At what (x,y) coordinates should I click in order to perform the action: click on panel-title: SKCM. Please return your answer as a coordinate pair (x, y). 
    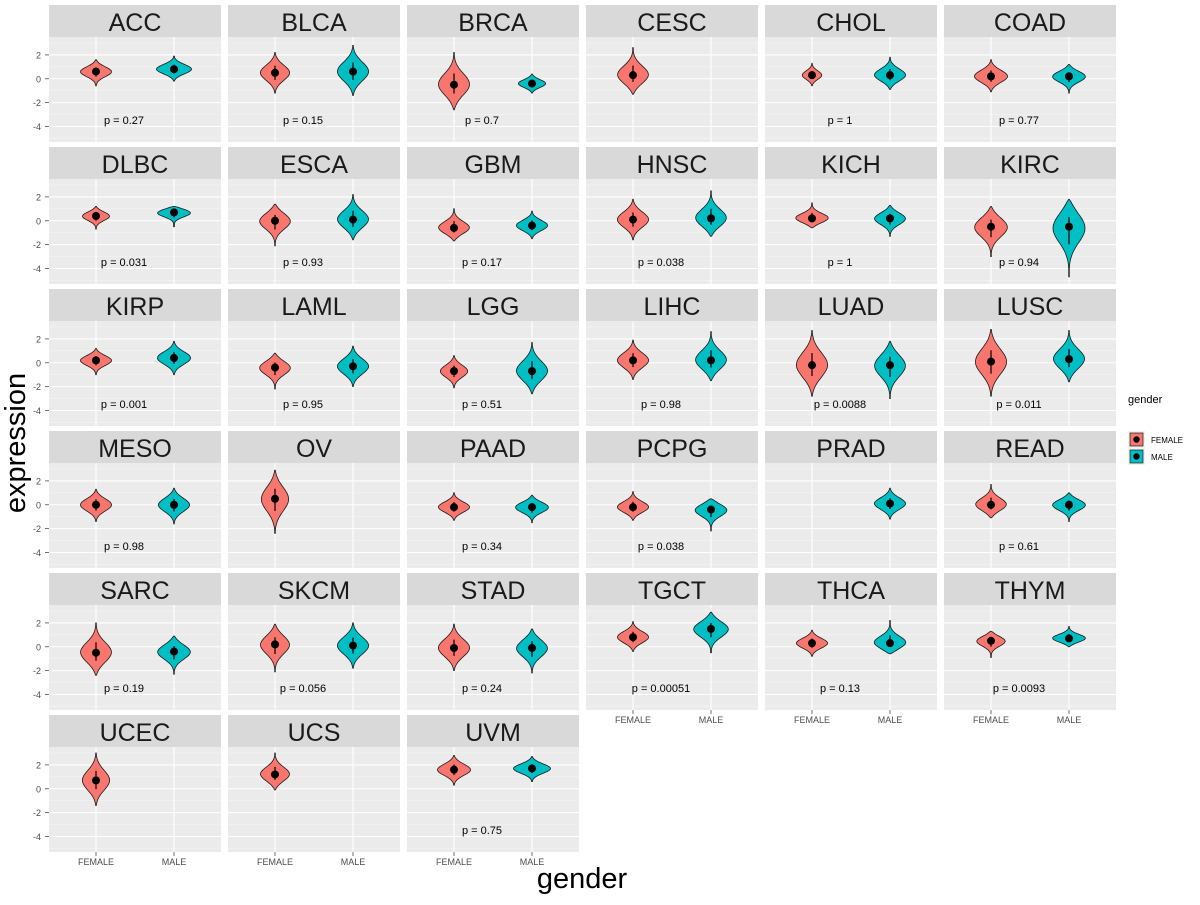
    Looking at the image, I should click on (314, 591).